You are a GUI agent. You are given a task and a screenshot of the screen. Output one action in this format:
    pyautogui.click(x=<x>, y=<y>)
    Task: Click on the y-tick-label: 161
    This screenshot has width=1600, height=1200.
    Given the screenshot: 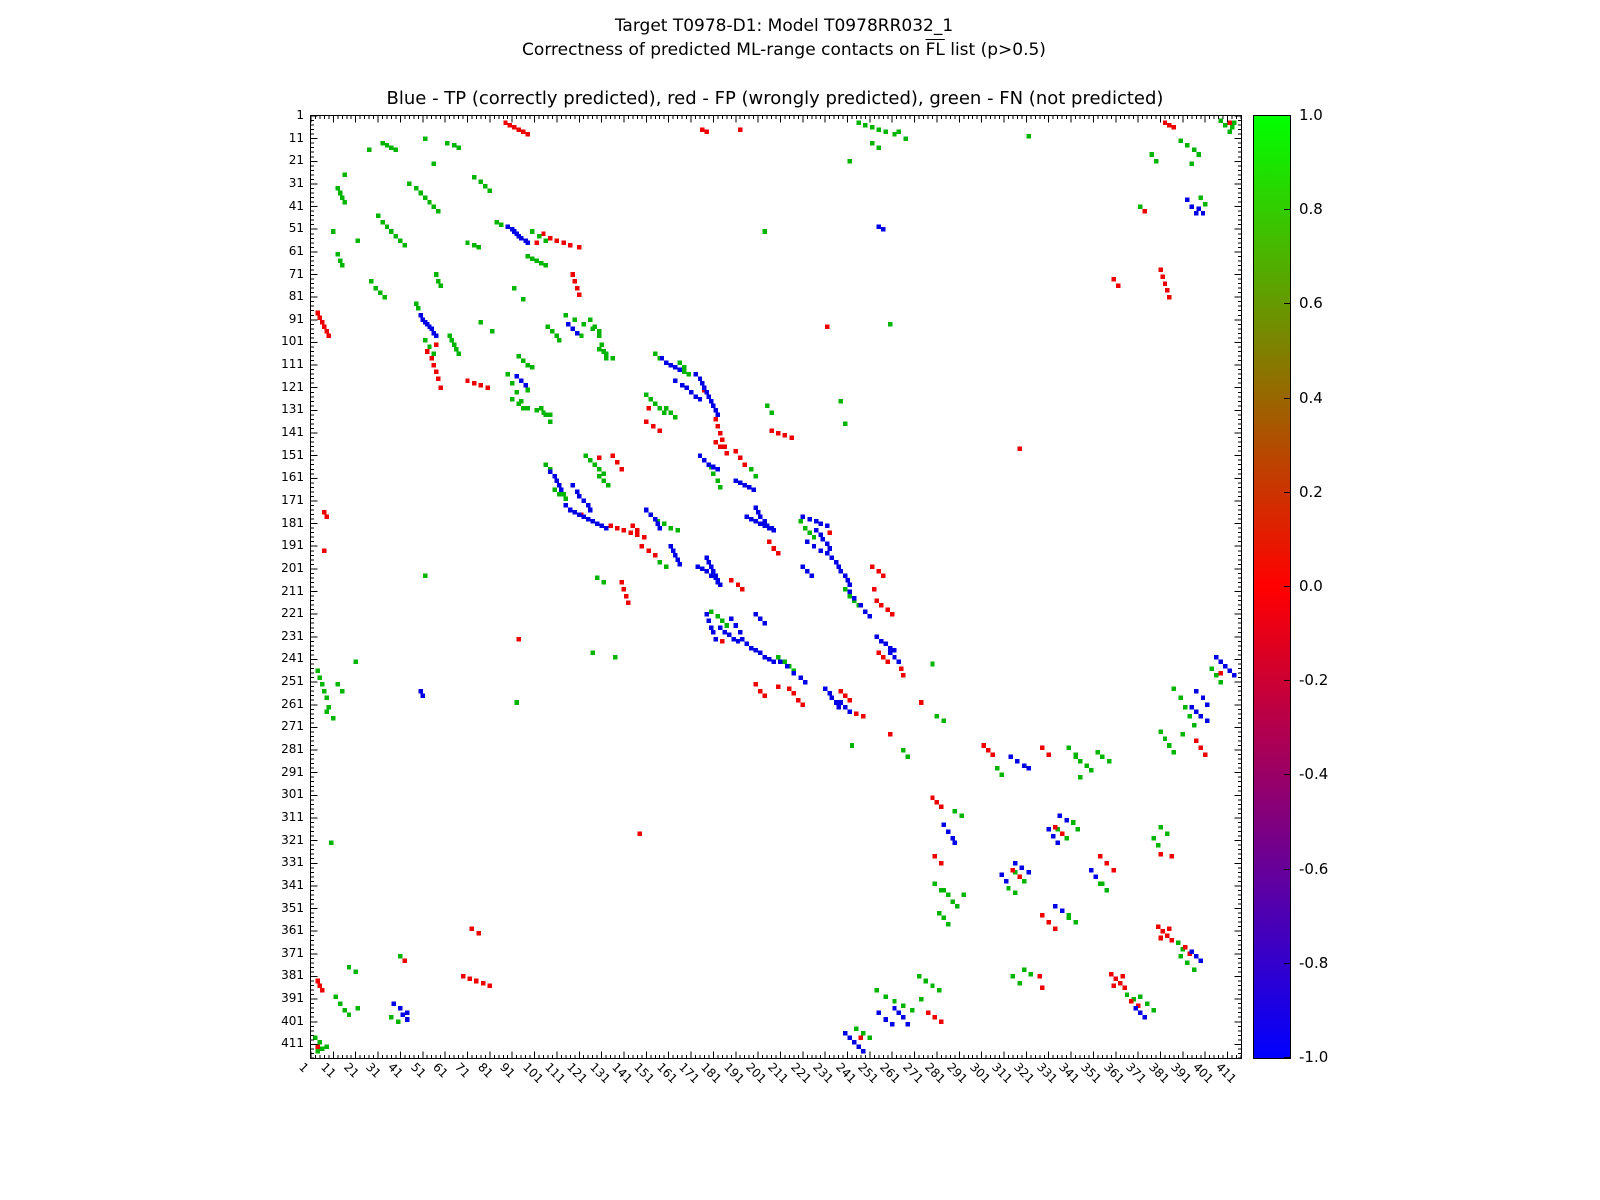 What is the action you would take?
    pyautogui.click(x=292, y=477)
    